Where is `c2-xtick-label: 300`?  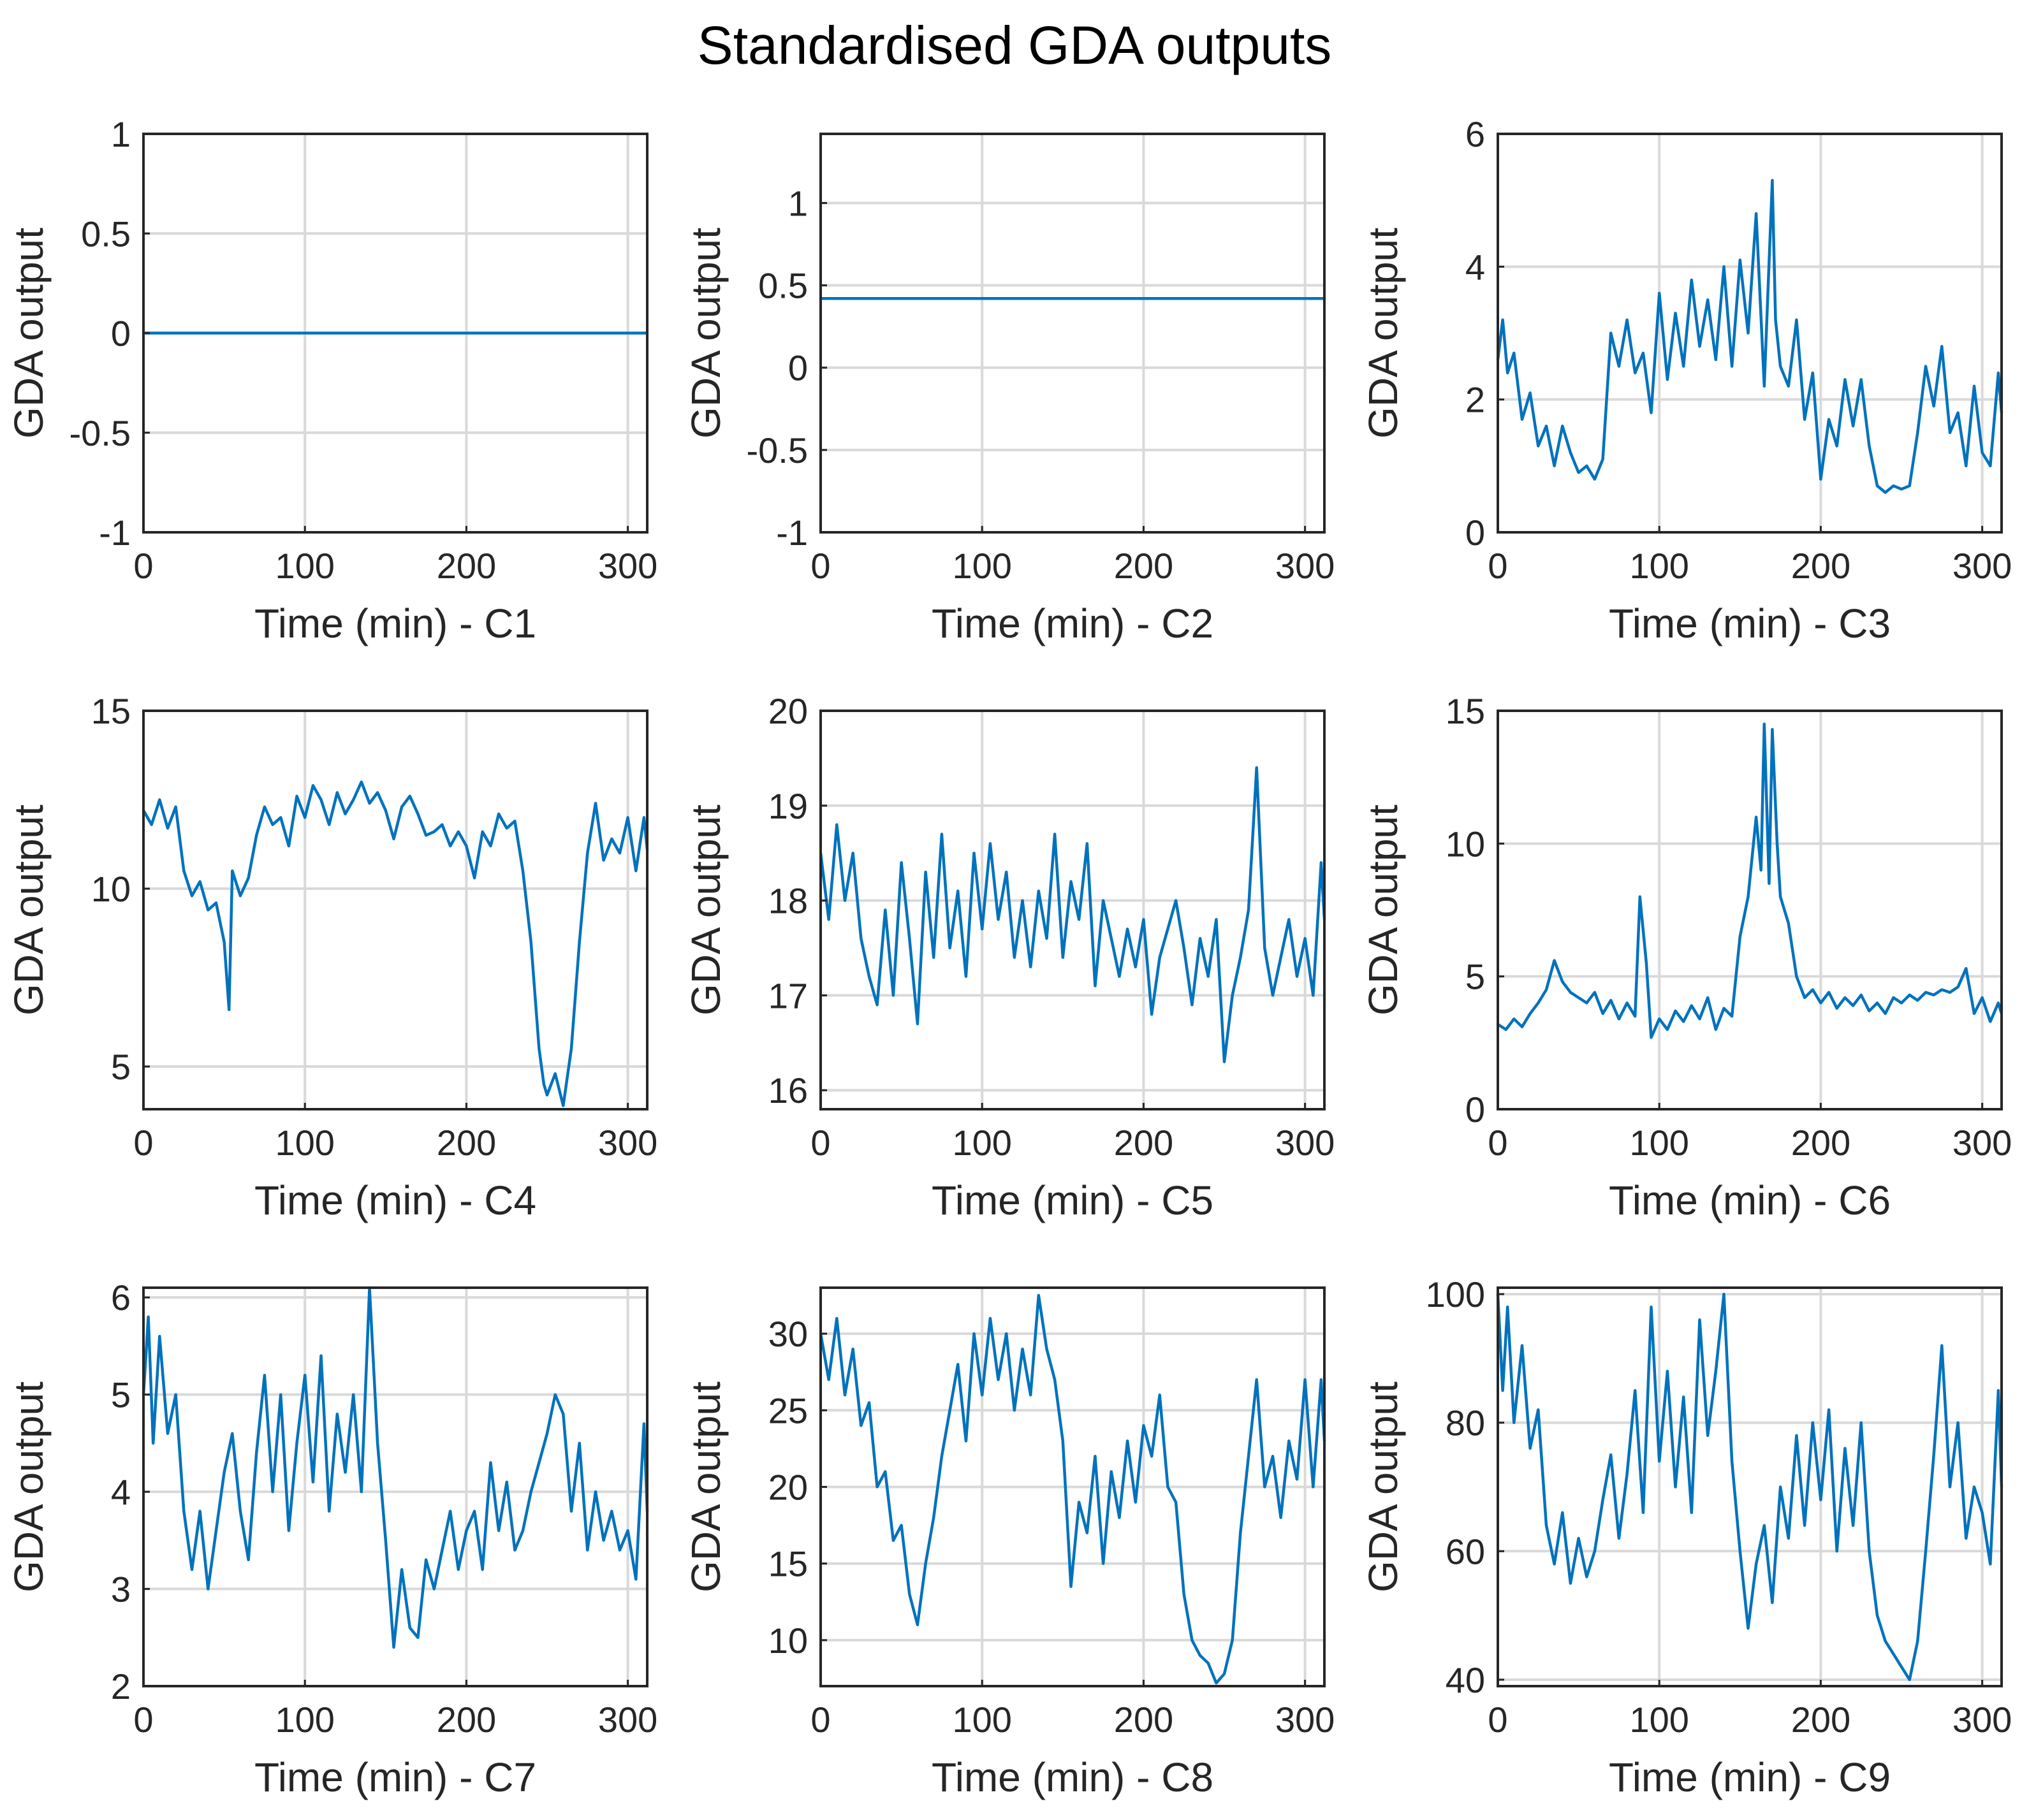
c2-xtick-label: 300 is located at coordinates (1305, 566).